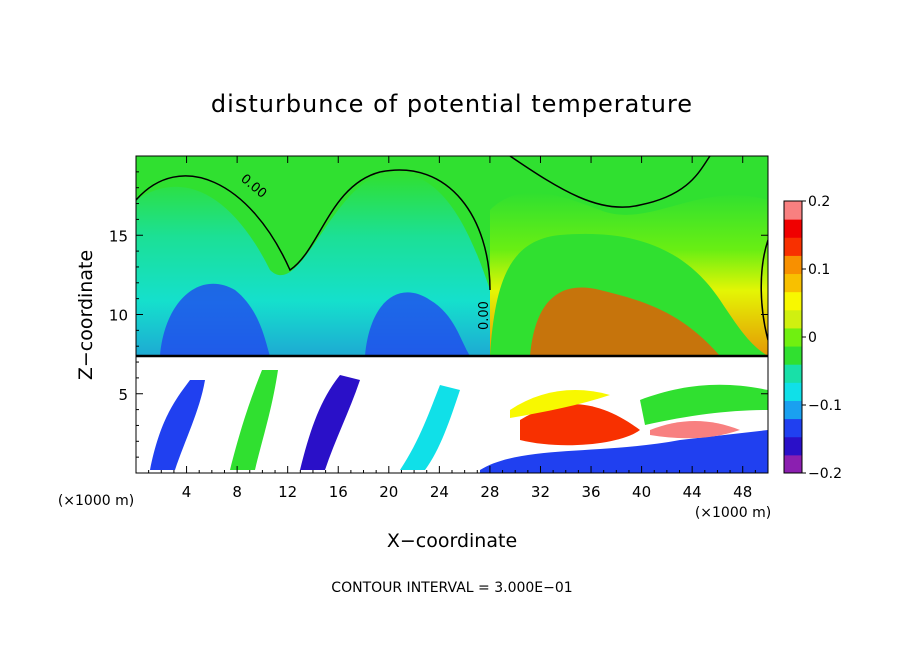  I want to click on contour-label: 0.00, so click(484, 315).